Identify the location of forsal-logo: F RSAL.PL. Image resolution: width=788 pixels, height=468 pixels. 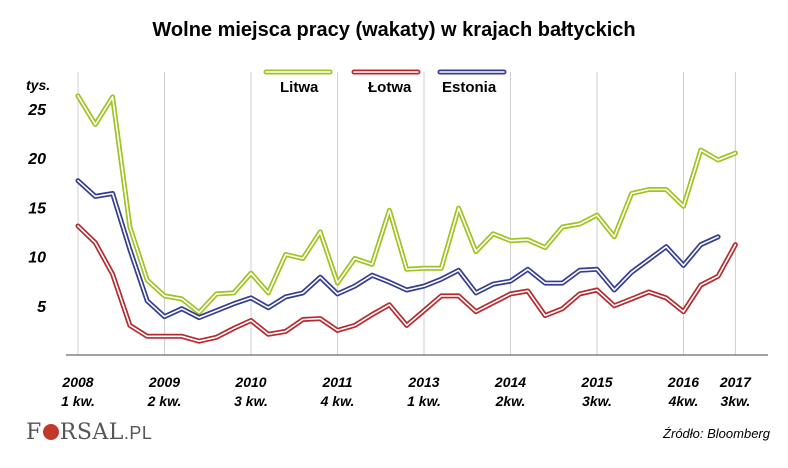
(89, 432).